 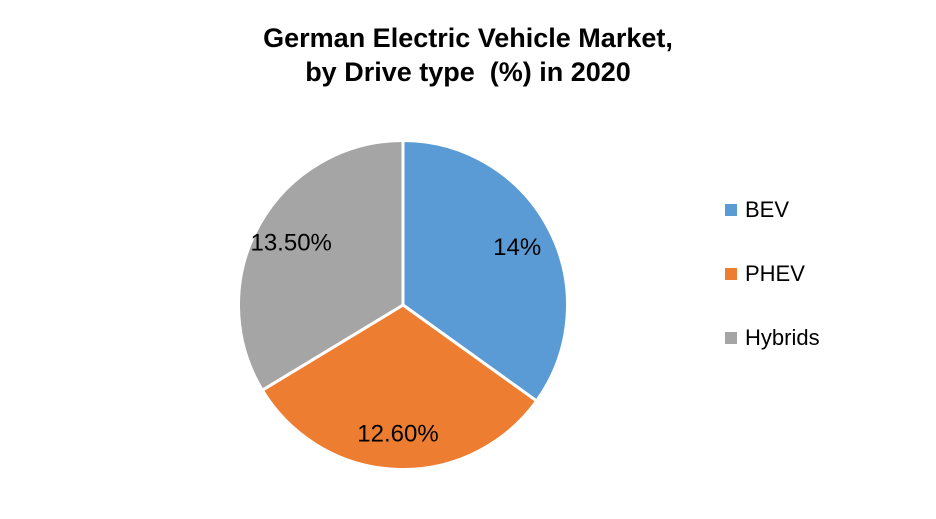 What do you see at coordinates (782, 337) in the screenshot?
I see `legend-label: Hybrids` at bounding box center [782, 337].